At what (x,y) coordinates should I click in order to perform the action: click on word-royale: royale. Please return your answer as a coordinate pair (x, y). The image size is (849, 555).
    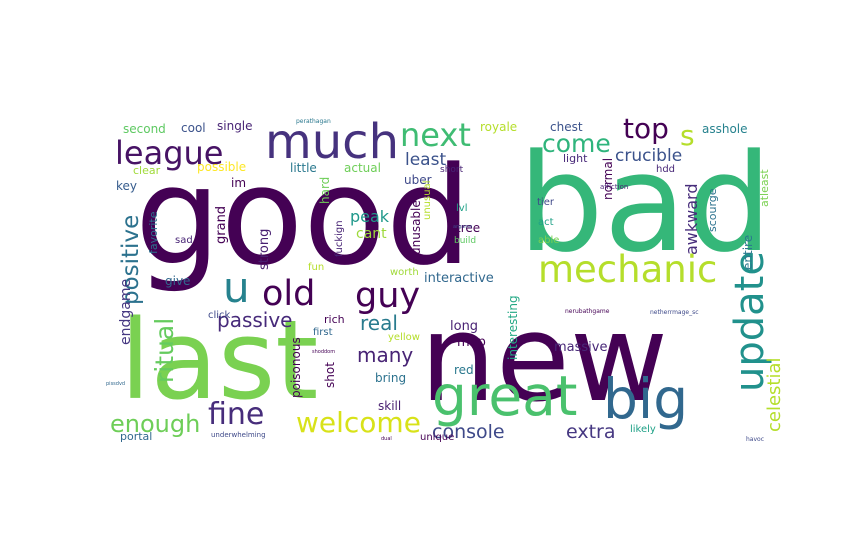
    Looking at the image, I should click on (498, 127).